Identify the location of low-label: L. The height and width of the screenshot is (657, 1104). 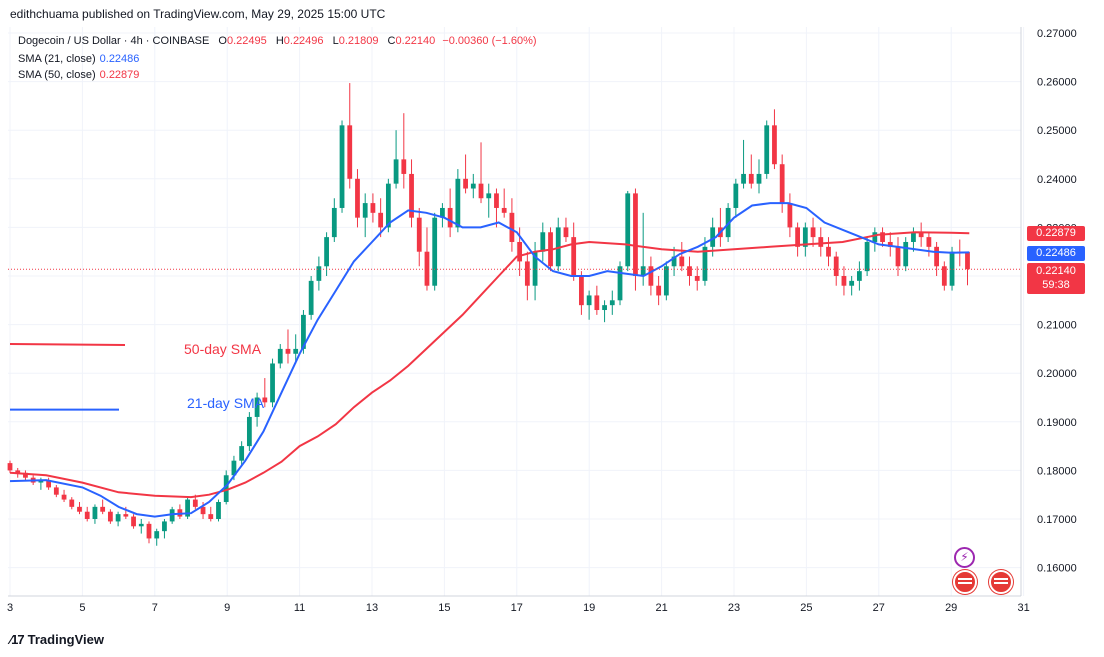
(335, 41).